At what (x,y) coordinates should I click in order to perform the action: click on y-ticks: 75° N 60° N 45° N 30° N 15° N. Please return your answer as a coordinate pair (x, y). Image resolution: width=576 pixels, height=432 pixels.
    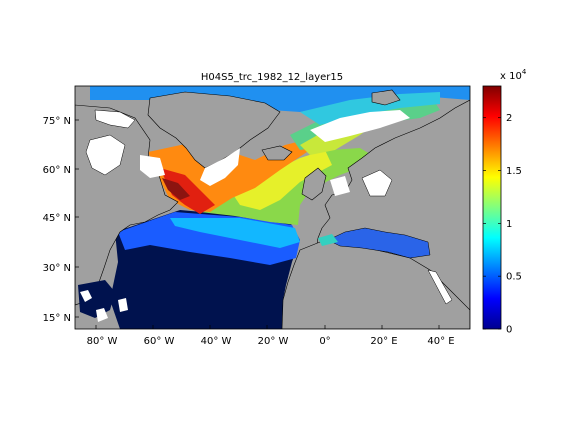
    Looking at the image, I should click on (61, 220).